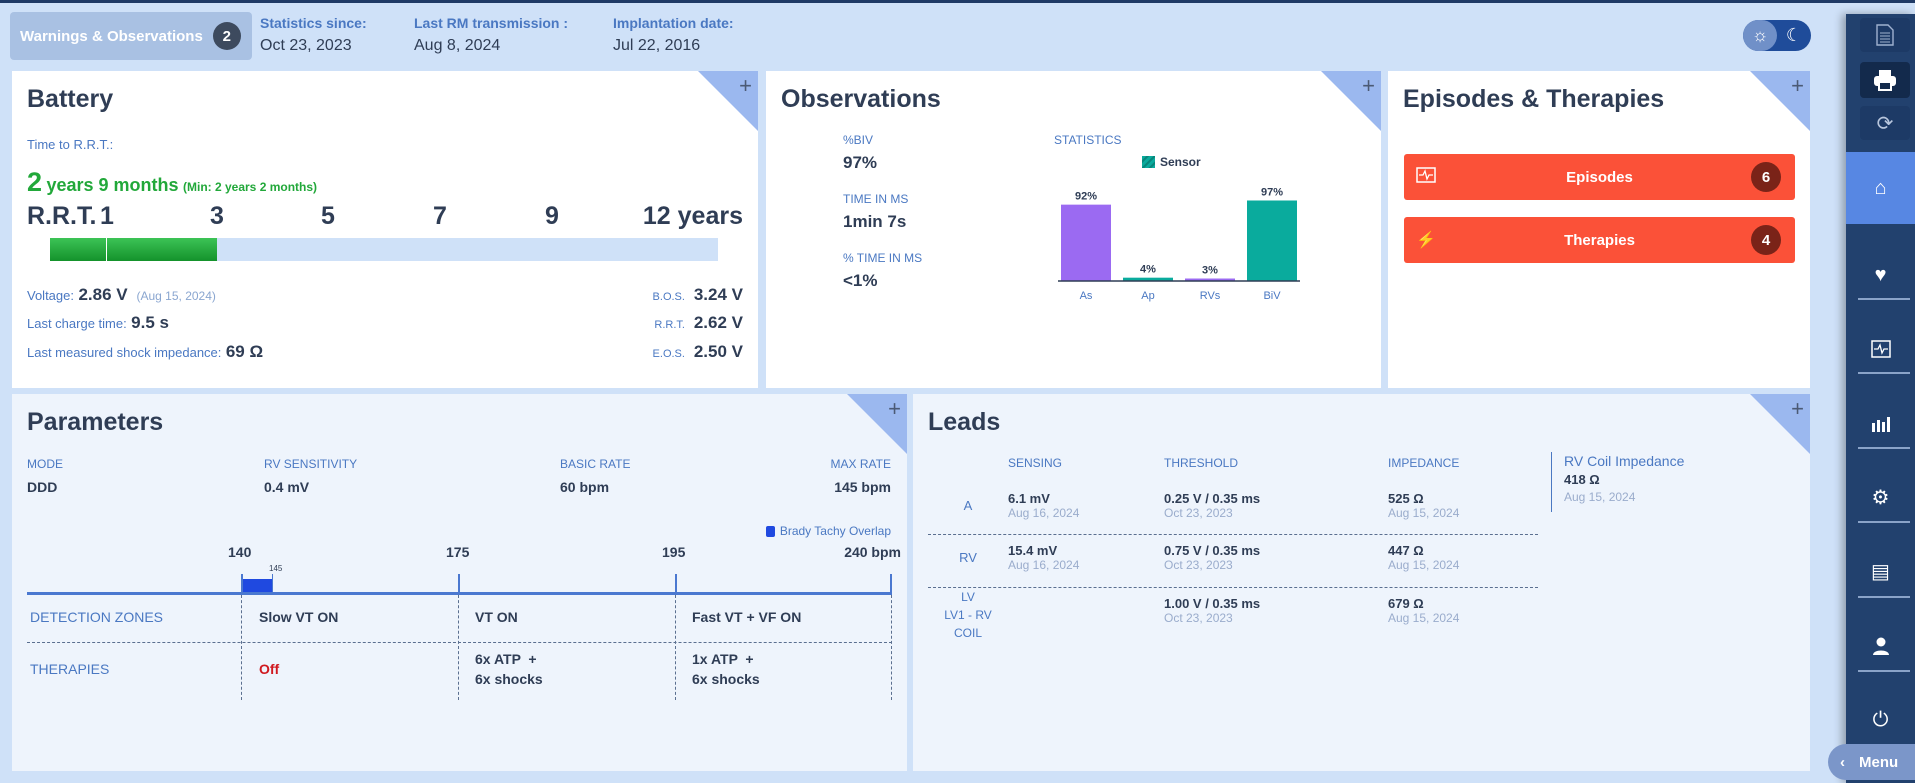 The height and width of the screenshot is (783, 1915). Describe the element at coordinates (882, 271) in the screenshot. I see `observation-item: % TIME IN MS <1%` at that location.